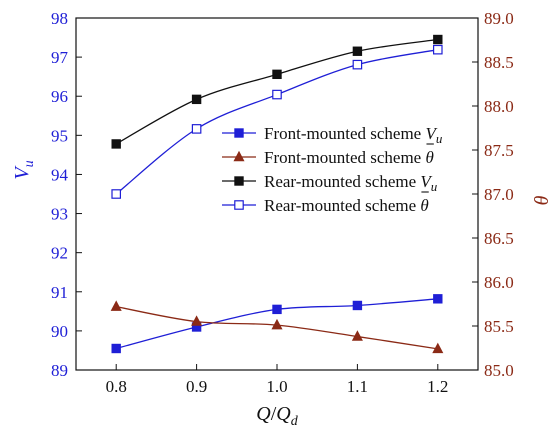  What do you see at coordinates (59, 214) in the screenshot?
I see `y-left-tick-label-4: 93` at bounding box center [59, 214].